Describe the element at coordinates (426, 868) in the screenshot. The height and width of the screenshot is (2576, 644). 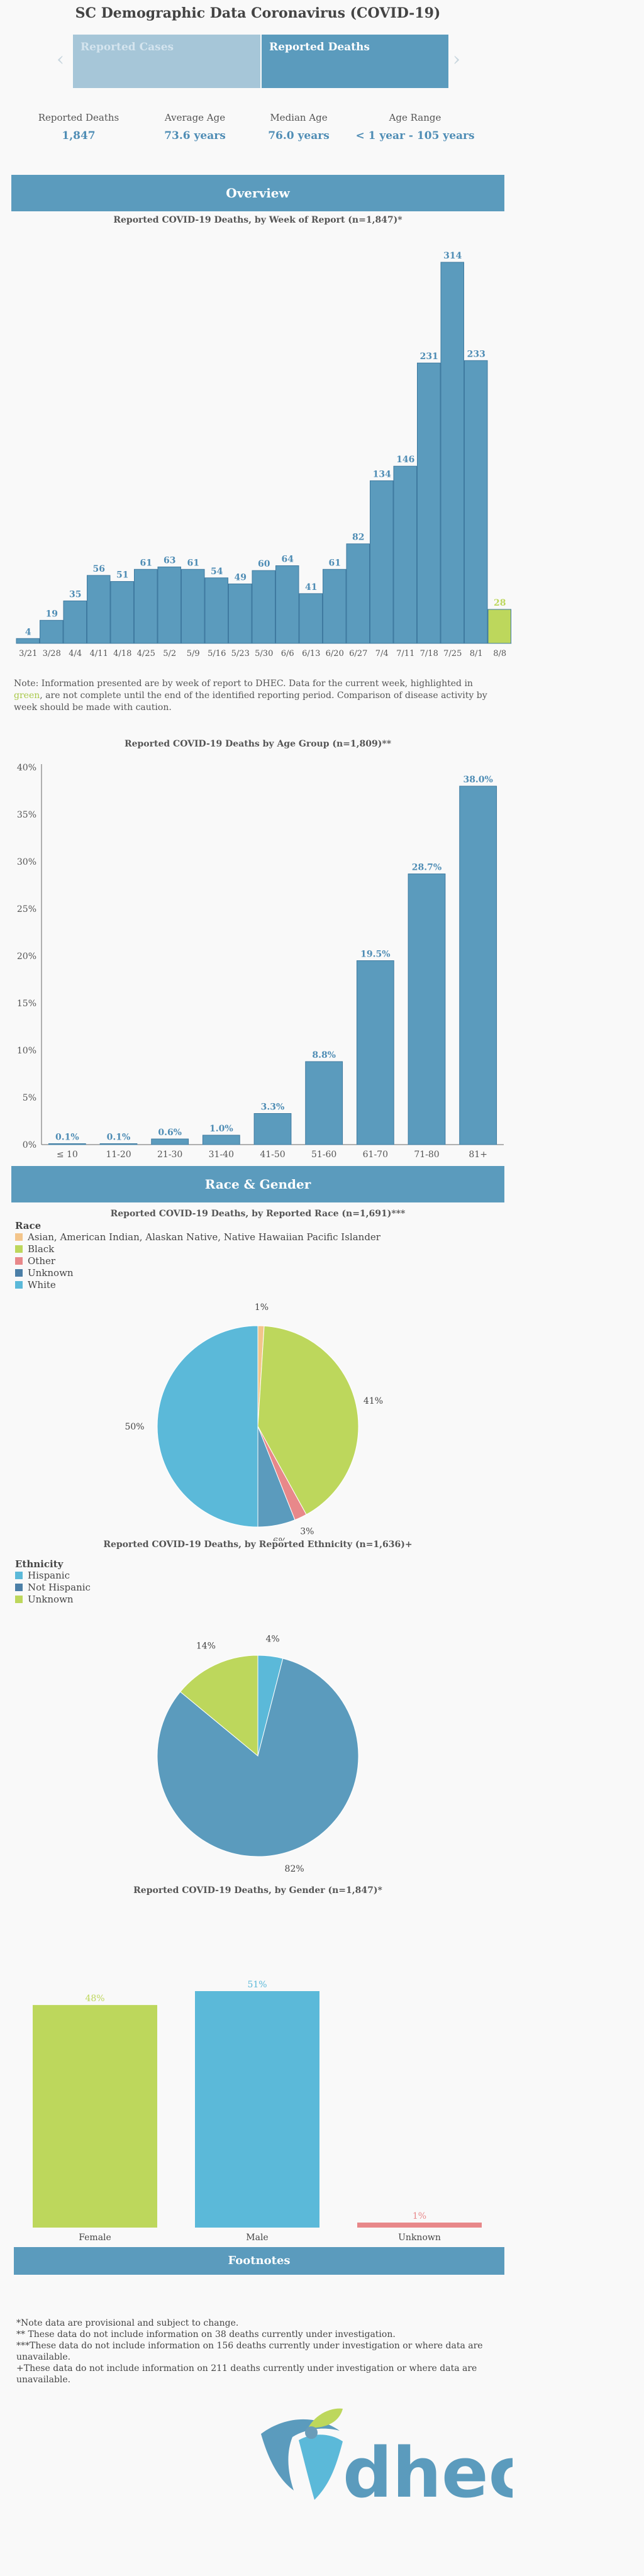
I see `data-label: 28.7%` at that location.